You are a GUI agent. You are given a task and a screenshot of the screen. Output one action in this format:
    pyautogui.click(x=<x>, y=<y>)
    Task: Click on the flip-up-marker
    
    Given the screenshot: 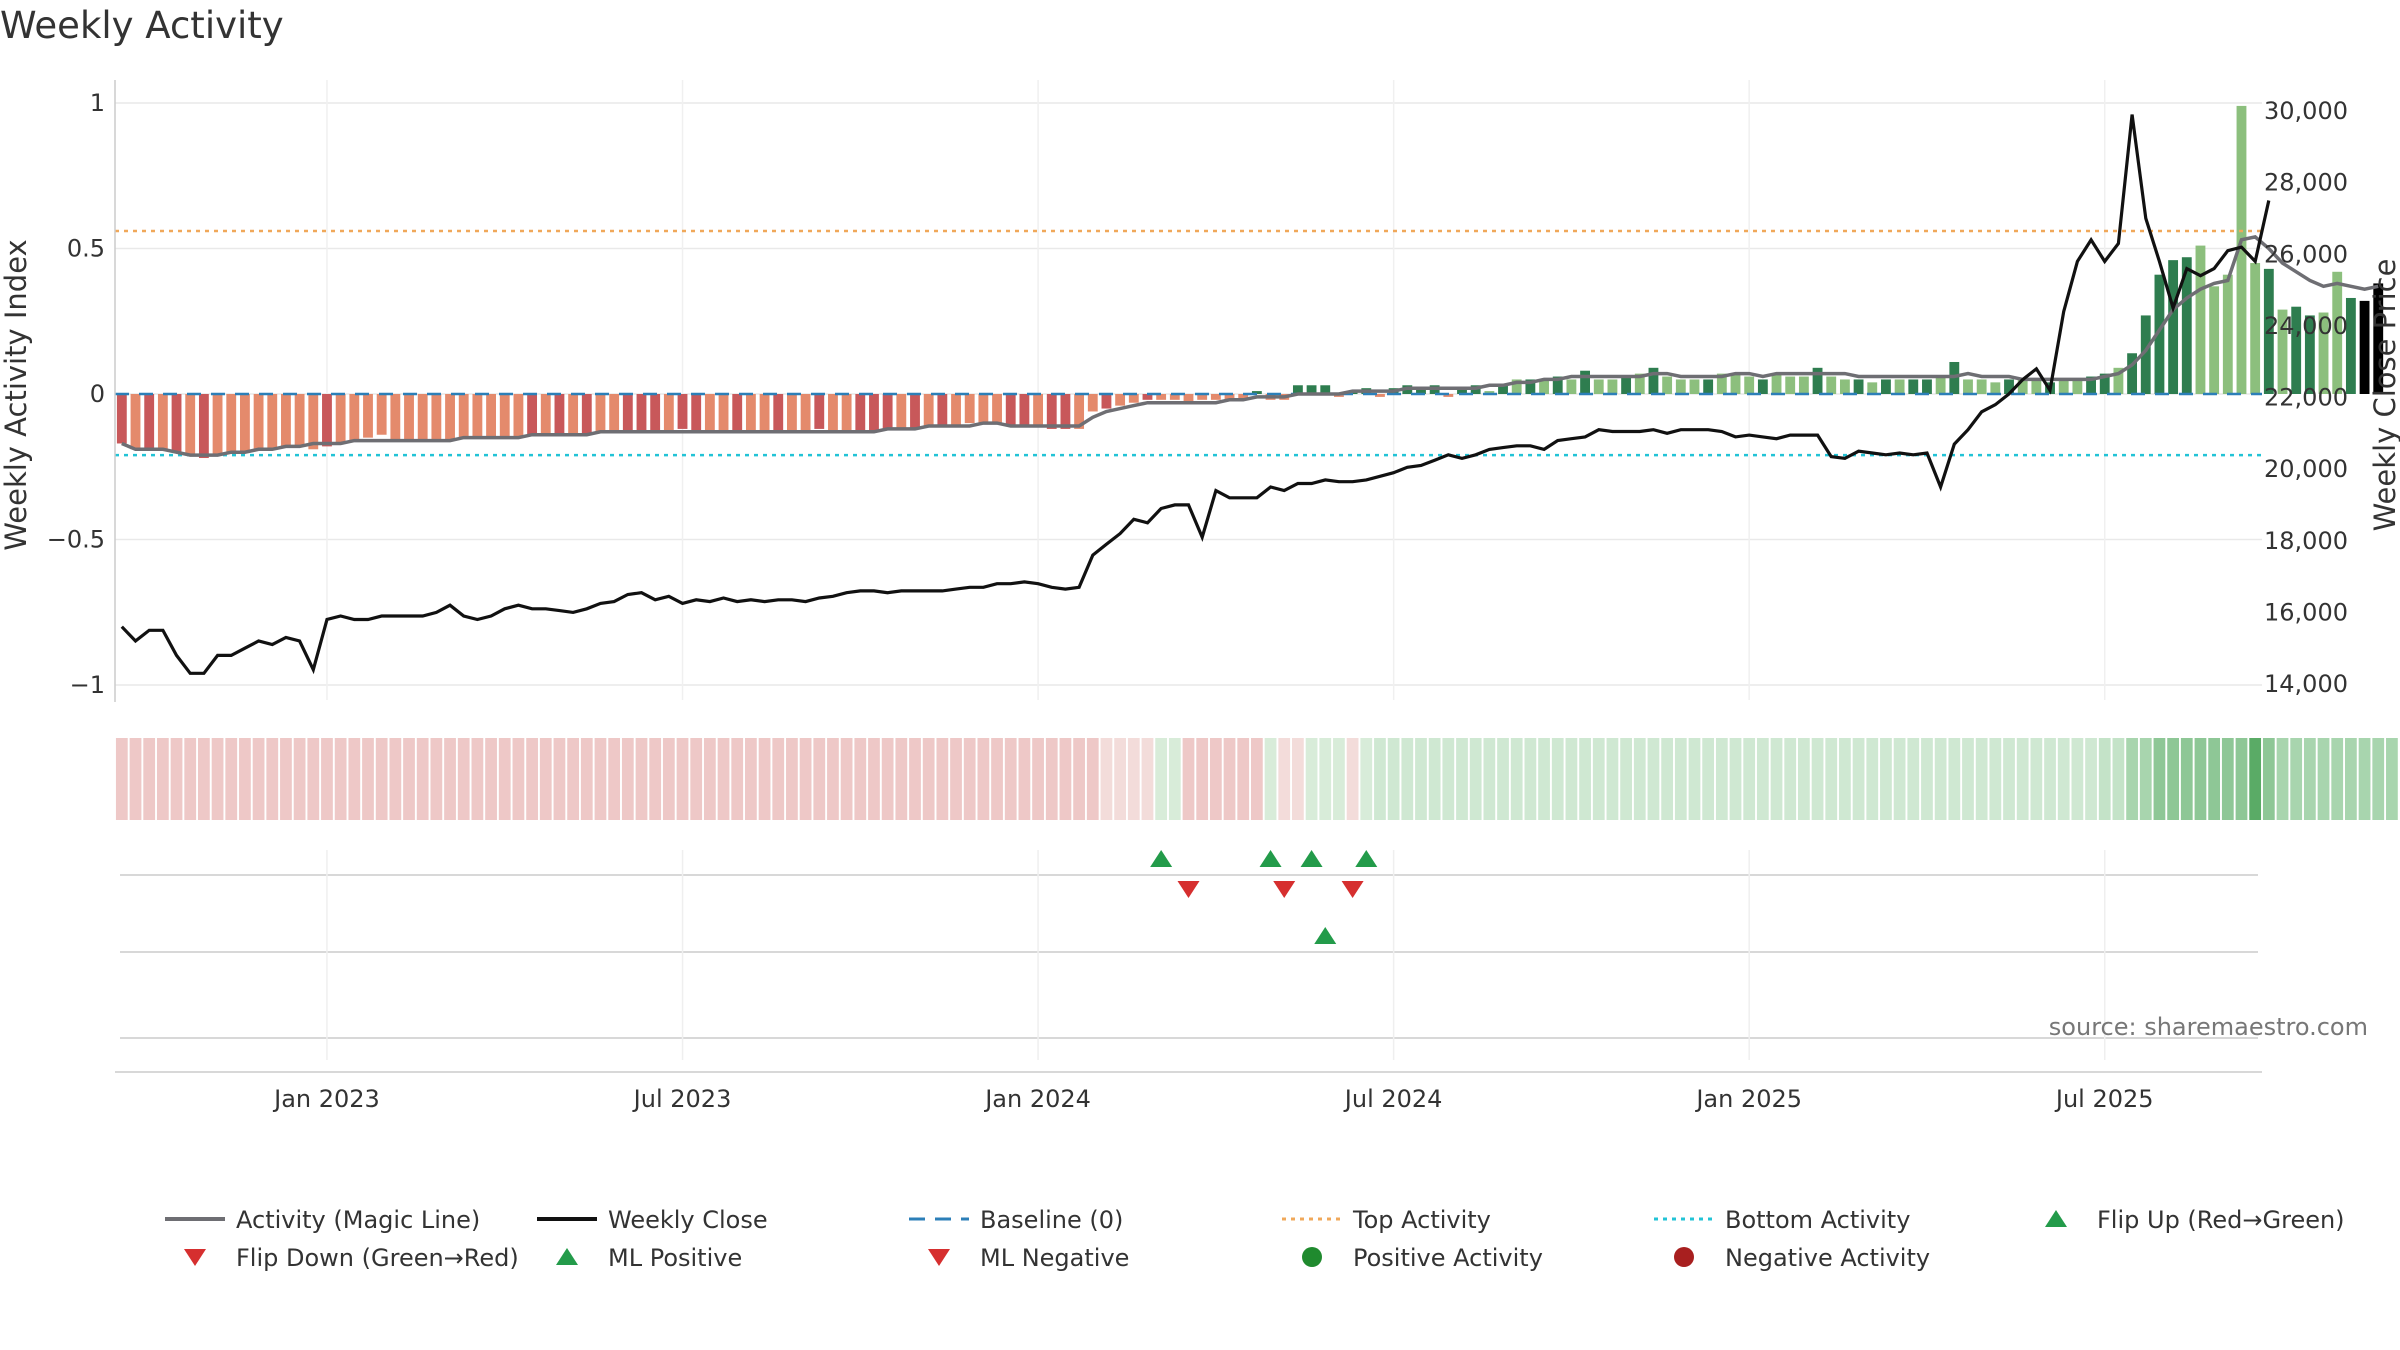 What is the action you would take?
    pyautogui.click(x=1161, y=858)
    